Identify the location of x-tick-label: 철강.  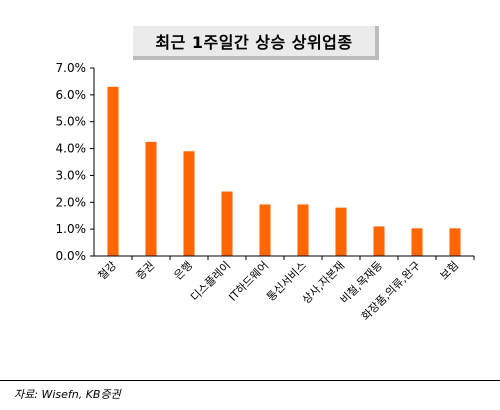
(108, 271).